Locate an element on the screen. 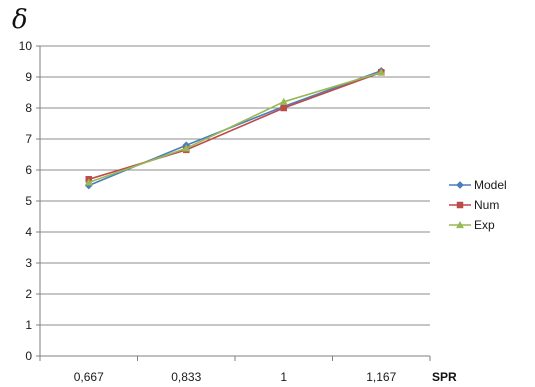  x-tick-label: 1 is located at coordinates (283, 377).